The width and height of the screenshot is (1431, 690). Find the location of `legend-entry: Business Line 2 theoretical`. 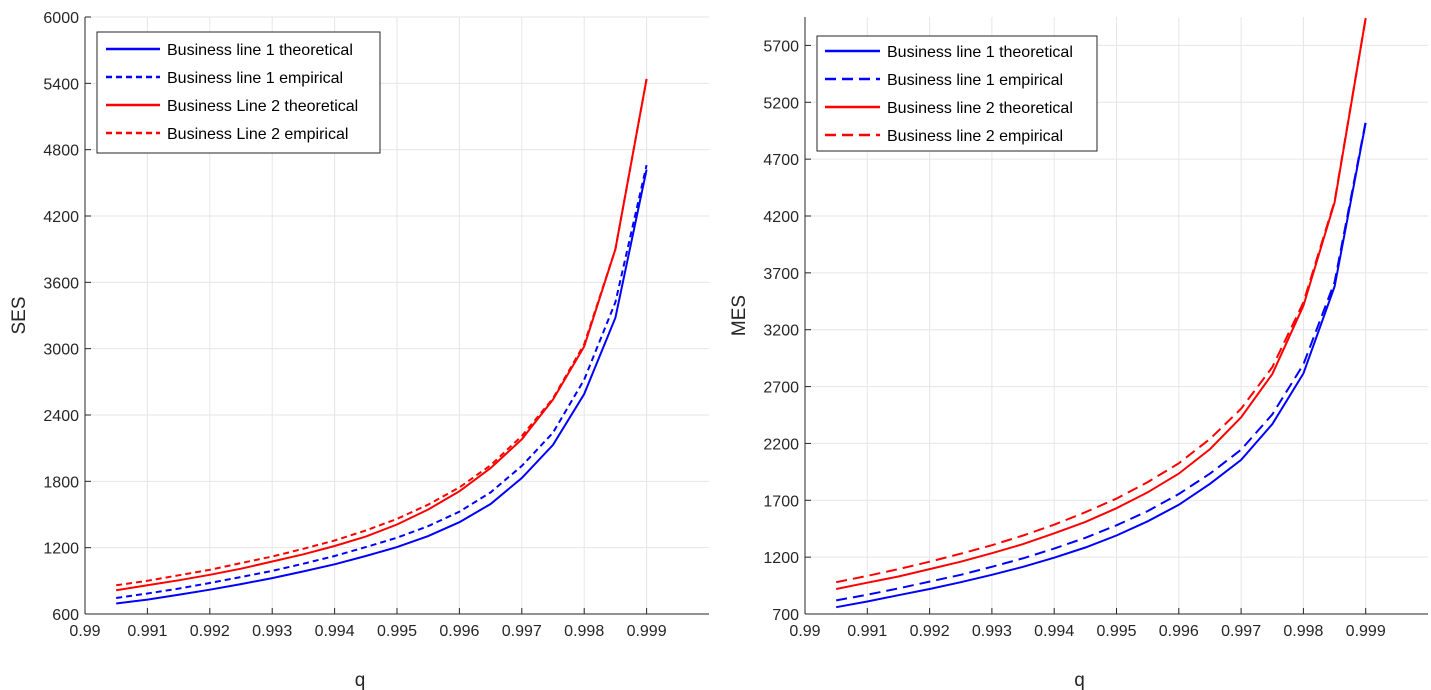

legend-entry: Business Line 2 theoretical is located at coordinates (262, 106).